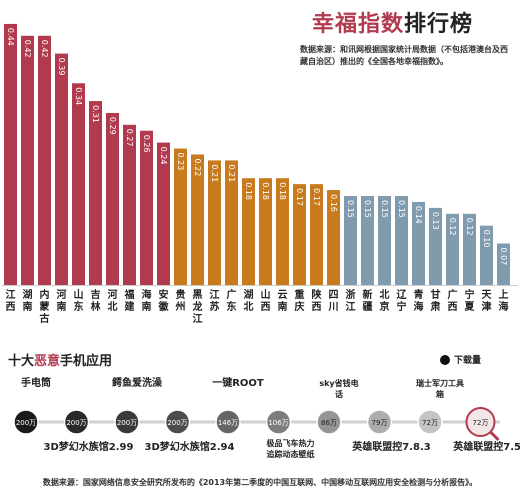 Image resolution: width=520 pixels, height=496 pixels. I want to click on bar-value-label-26: 0.12, so click(452, 227).